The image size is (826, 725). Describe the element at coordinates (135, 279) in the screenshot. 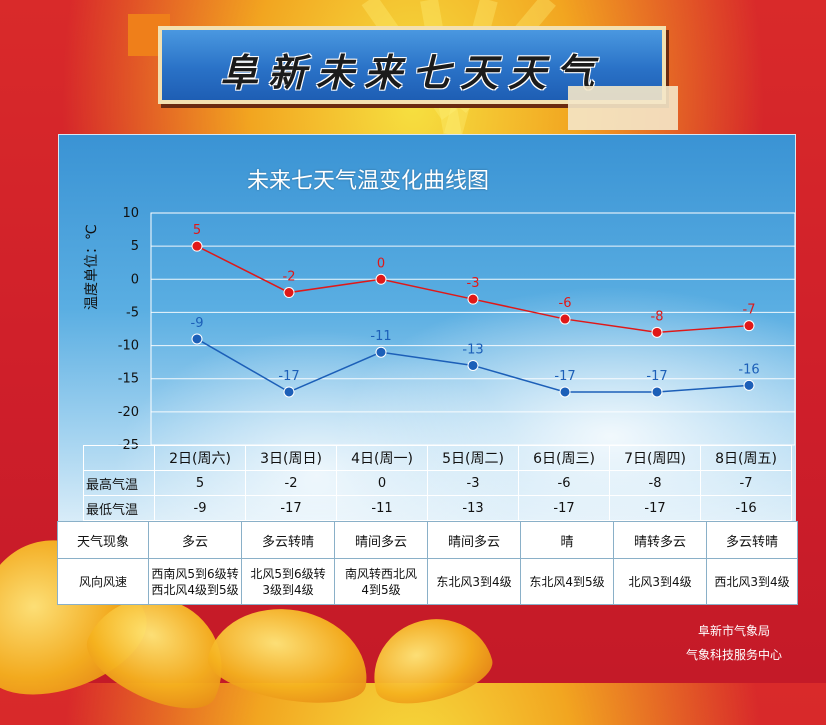

I see `y-tick-label: 0` at that location.